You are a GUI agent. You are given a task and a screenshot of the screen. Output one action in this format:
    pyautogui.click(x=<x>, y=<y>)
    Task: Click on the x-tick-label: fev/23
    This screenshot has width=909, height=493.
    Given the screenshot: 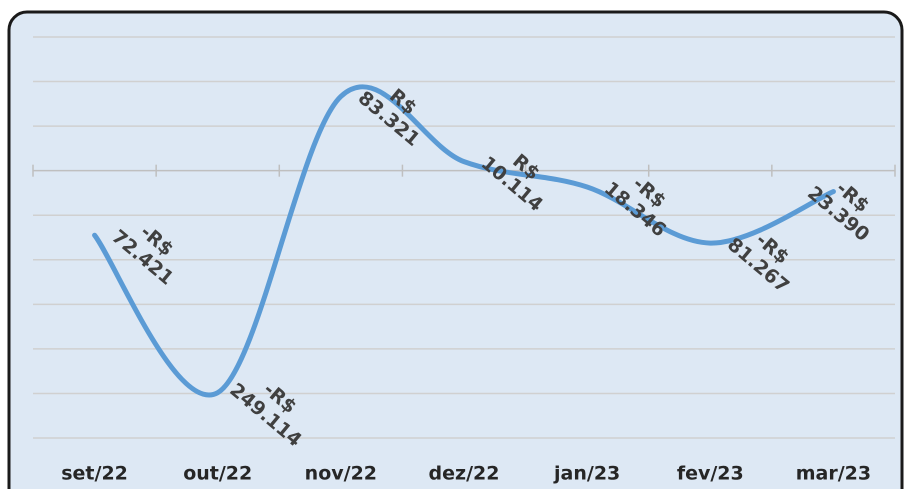 What is the action you would take?
    pyautogui.click(x=710, y=474)
    